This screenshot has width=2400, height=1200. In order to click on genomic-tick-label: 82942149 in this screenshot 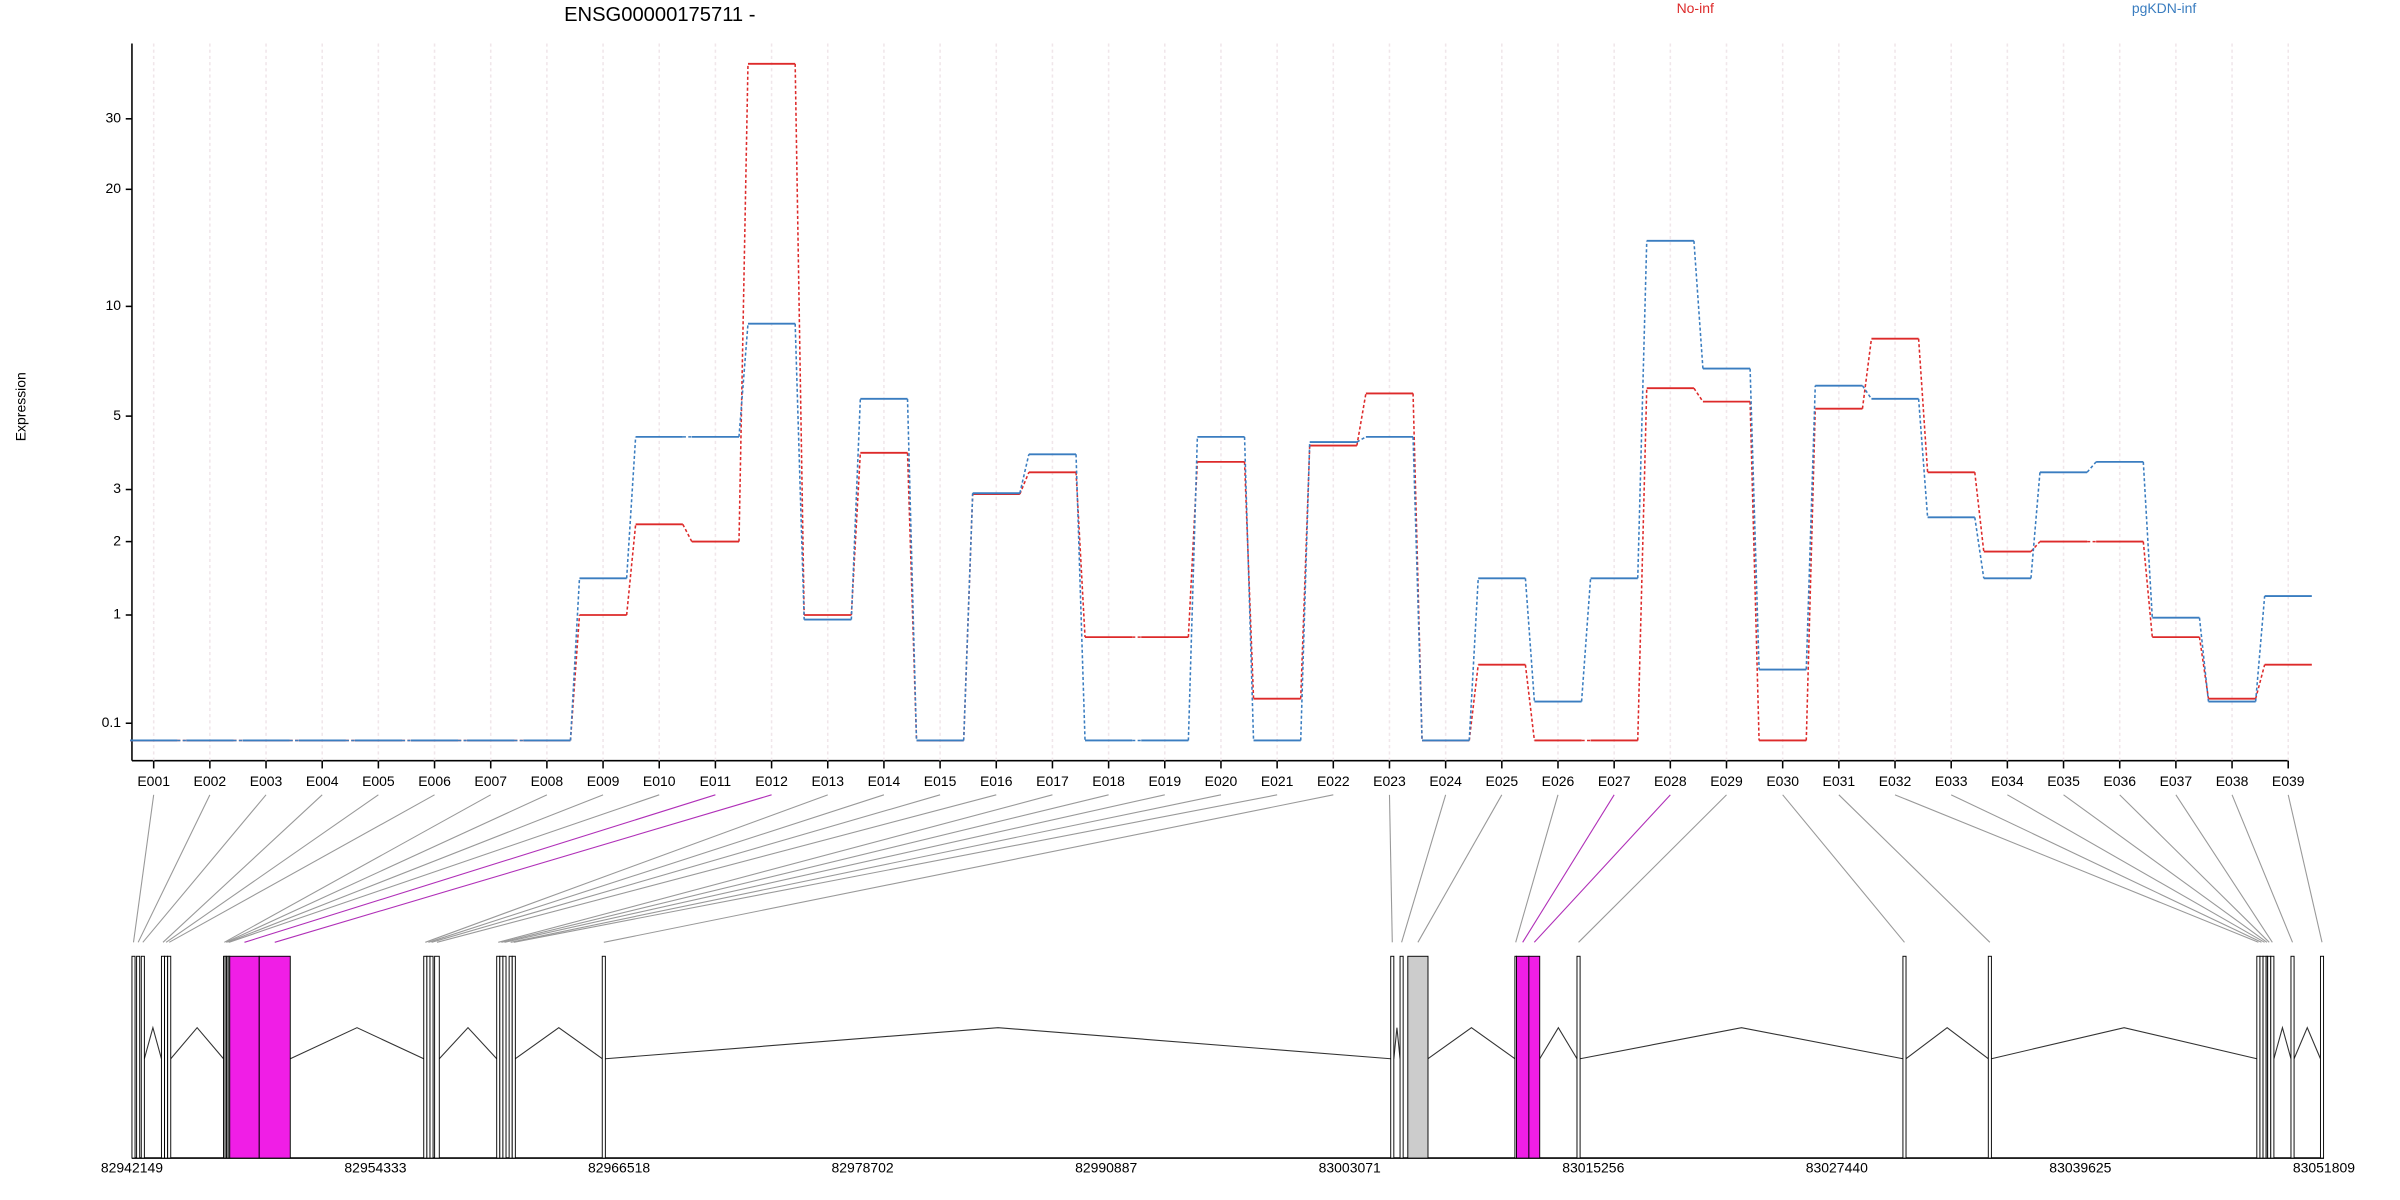, I will do `click(132, 1168)`.